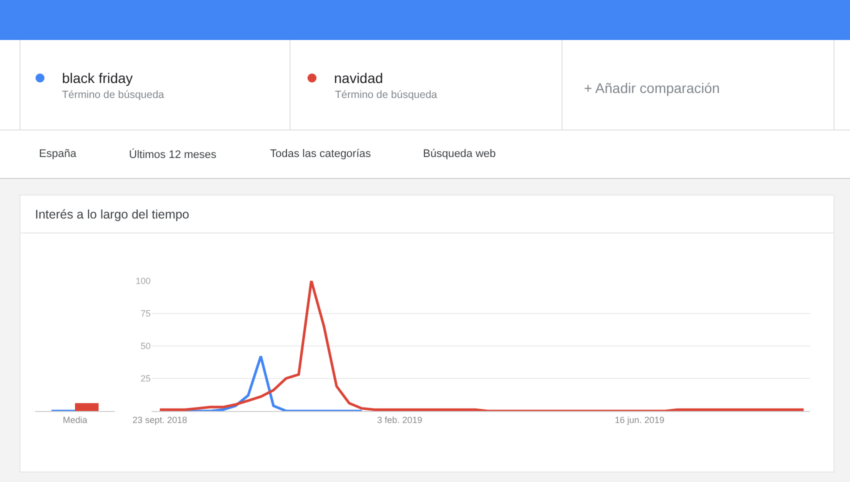 The image size is (850, 482). What do you see at coordinates (145, 313) in the screenshot?
I see `y-tick-label: 75` at bounding box center [145, 313].